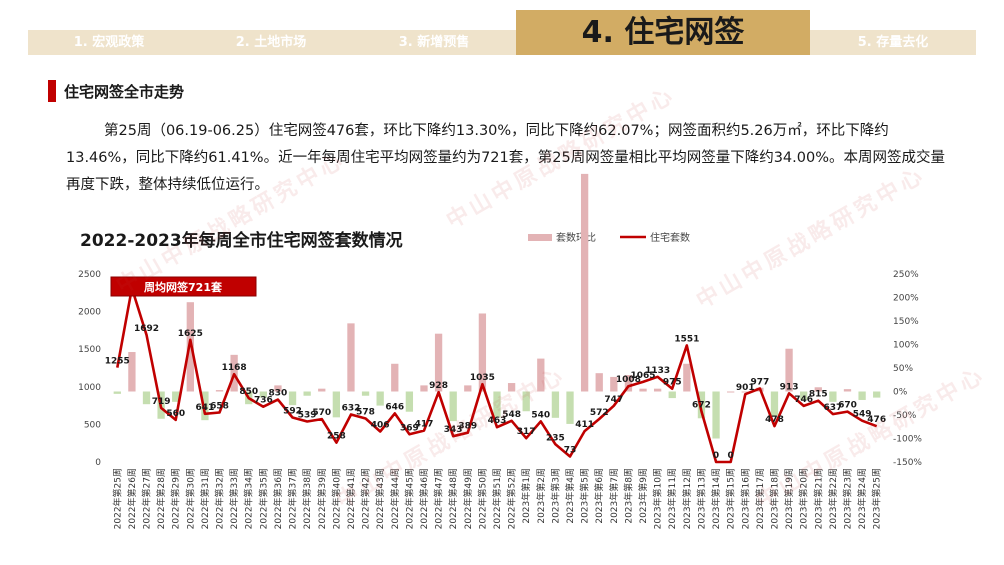 Image resolution: width=1004 pixels, height=565 pixels. Describe the element at coordinates (818, 395) in the screenshot. I see `units-data-label: 815` at that location.